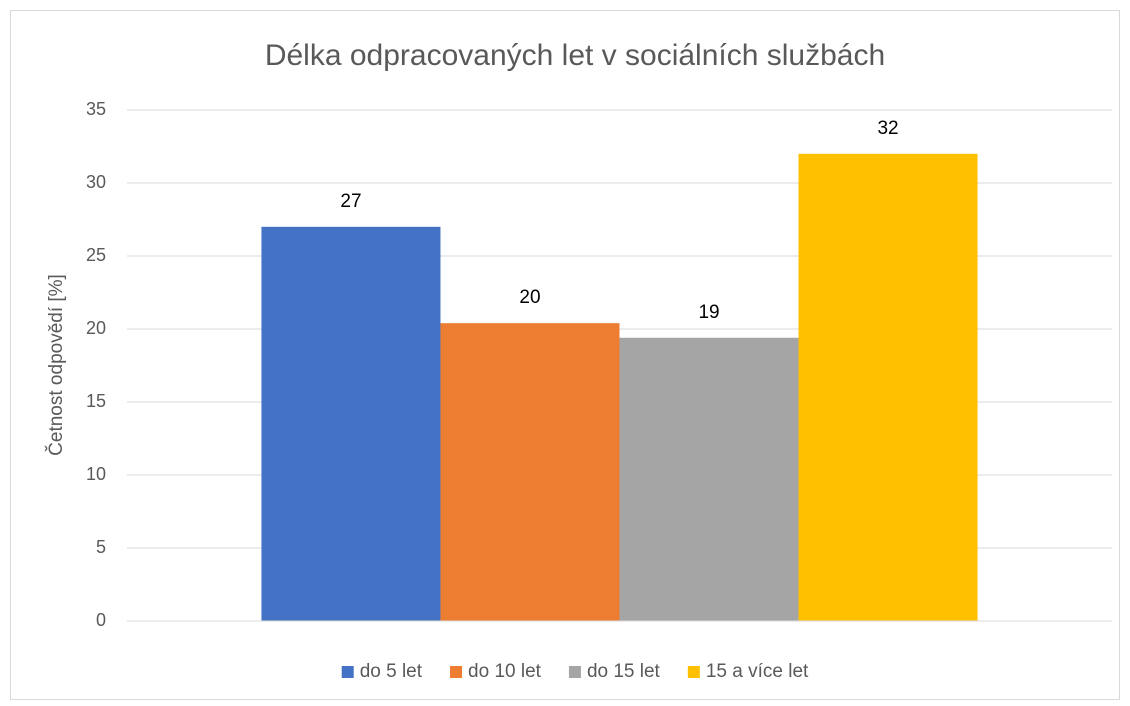  What do you see at coordinates (96, 255) in the screenshot?
I see `y-tick-label: 25` at bounding box center [96, 255].